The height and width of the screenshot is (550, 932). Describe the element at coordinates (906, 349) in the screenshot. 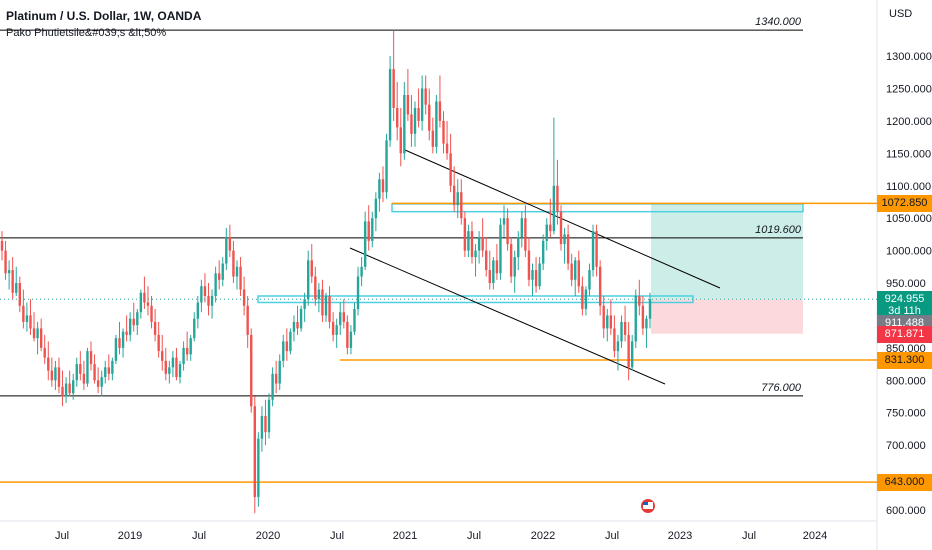

I see `y-tick-label: 850.000` at that location.